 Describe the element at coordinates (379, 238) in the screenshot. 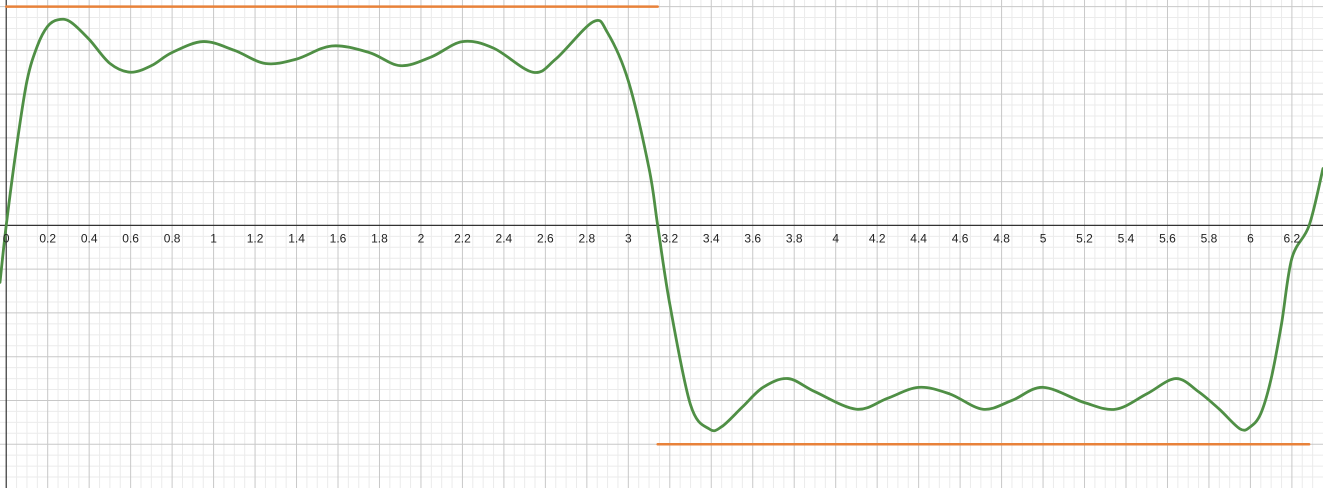

I see `x-tick-label: 1.8` at that location.